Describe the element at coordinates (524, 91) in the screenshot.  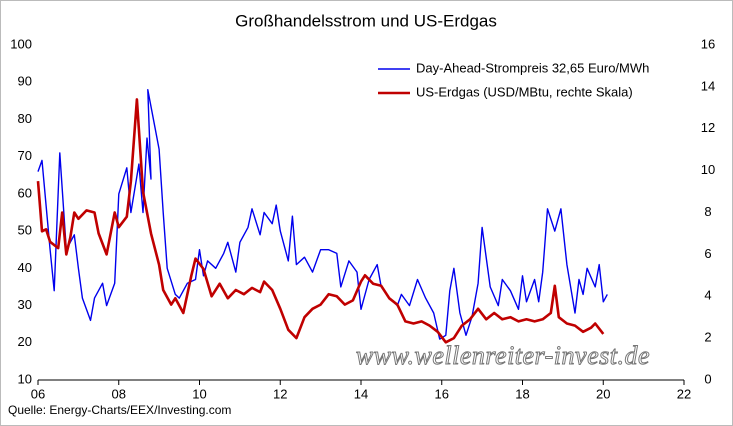
I see `legend-label: US-Erdgas (USD/MBtu, rechte Skala)` at that location.